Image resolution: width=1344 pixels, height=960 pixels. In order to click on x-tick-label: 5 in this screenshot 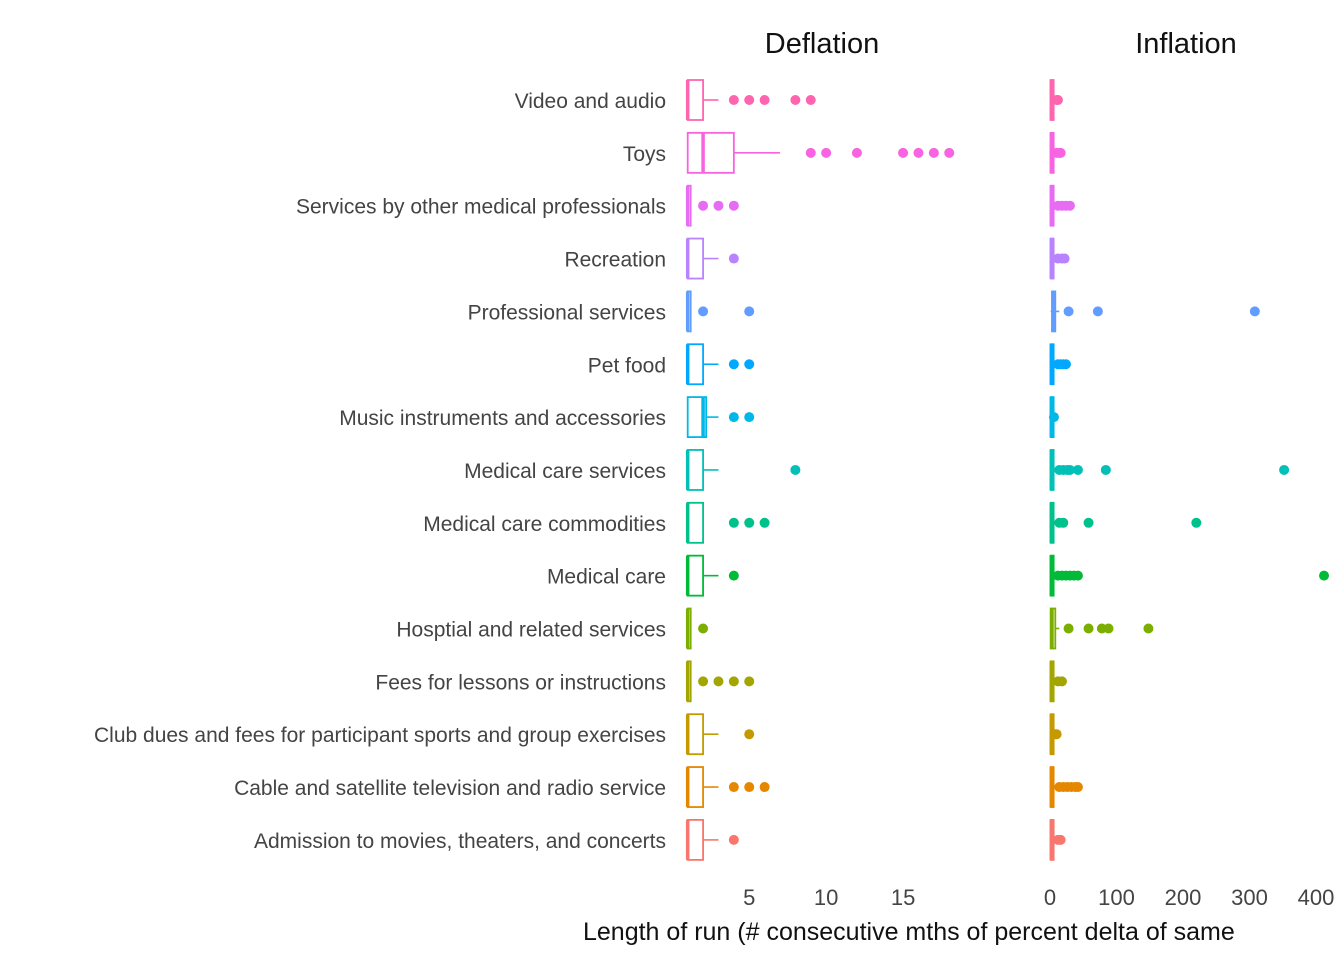, I will do `click(749, 897)`.